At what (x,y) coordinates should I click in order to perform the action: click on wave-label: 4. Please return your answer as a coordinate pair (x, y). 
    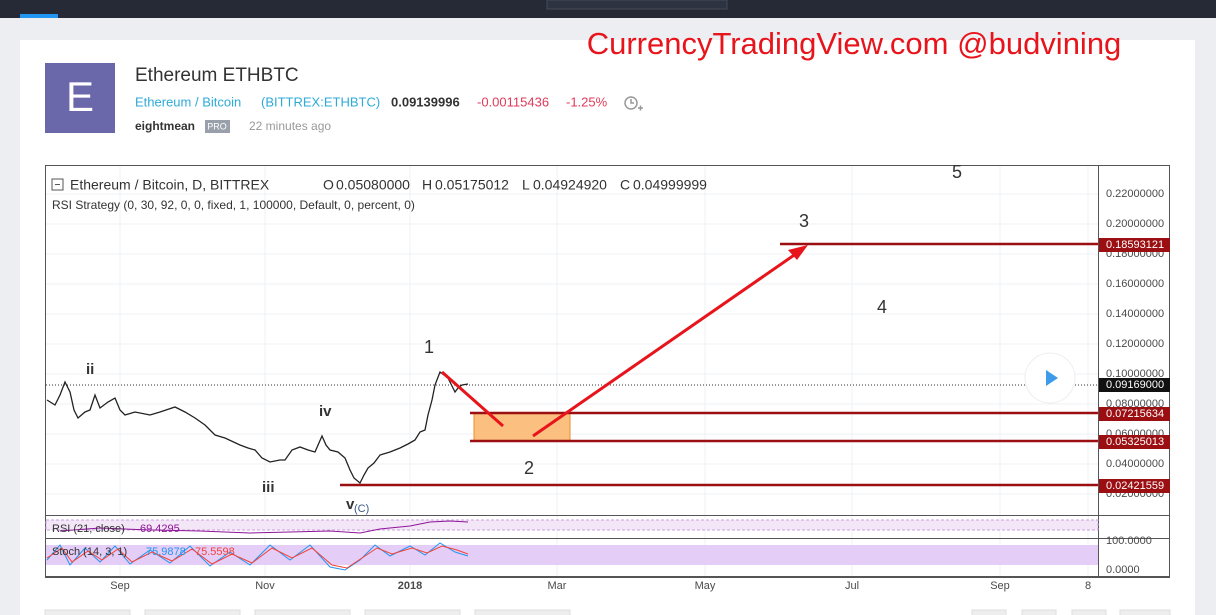
    Looking at the image, I should click on (882, 307).